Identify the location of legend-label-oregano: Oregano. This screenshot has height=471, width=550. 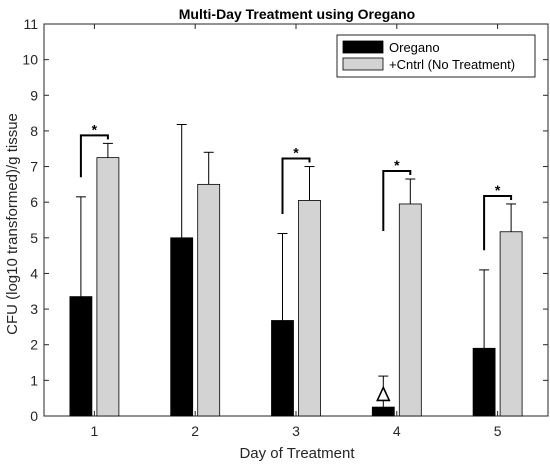
(414, 47).